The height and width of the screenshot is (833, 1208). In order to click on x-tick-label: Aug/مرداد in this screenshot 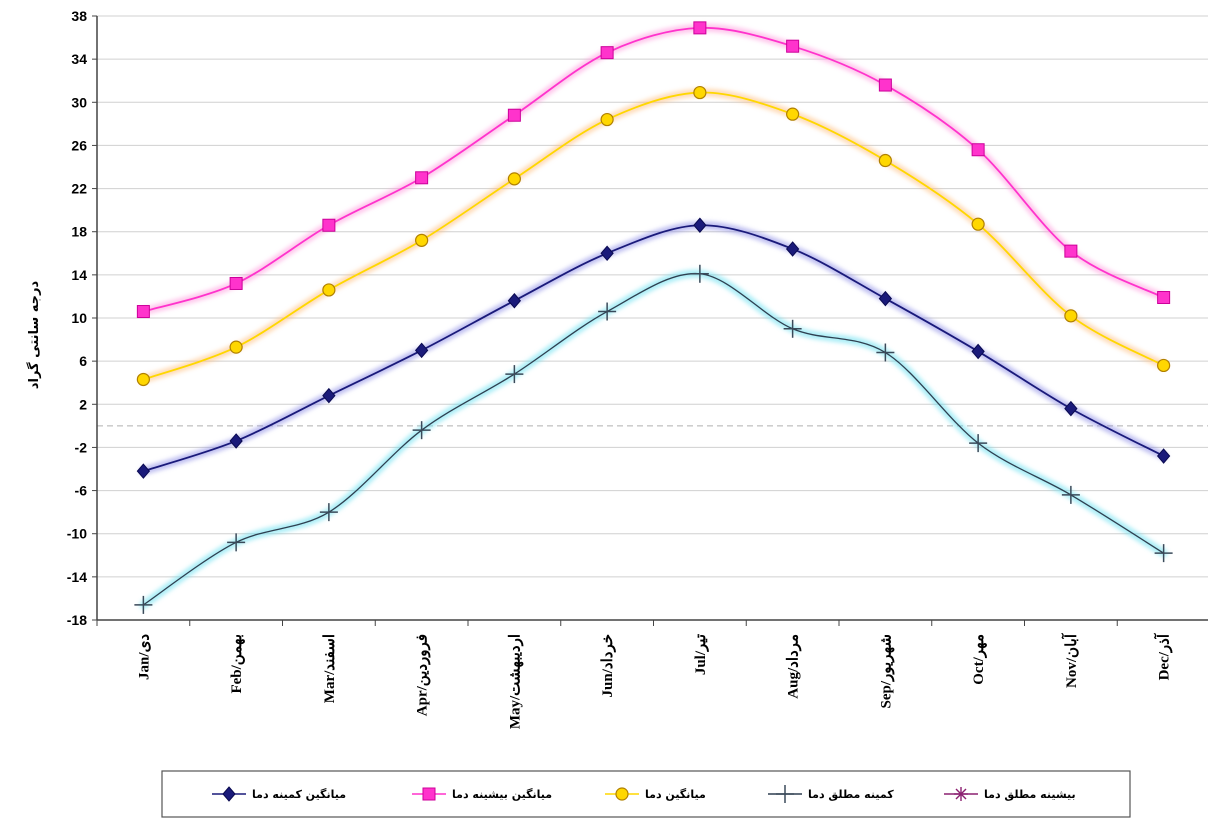, I will do `click(794, 666)`.